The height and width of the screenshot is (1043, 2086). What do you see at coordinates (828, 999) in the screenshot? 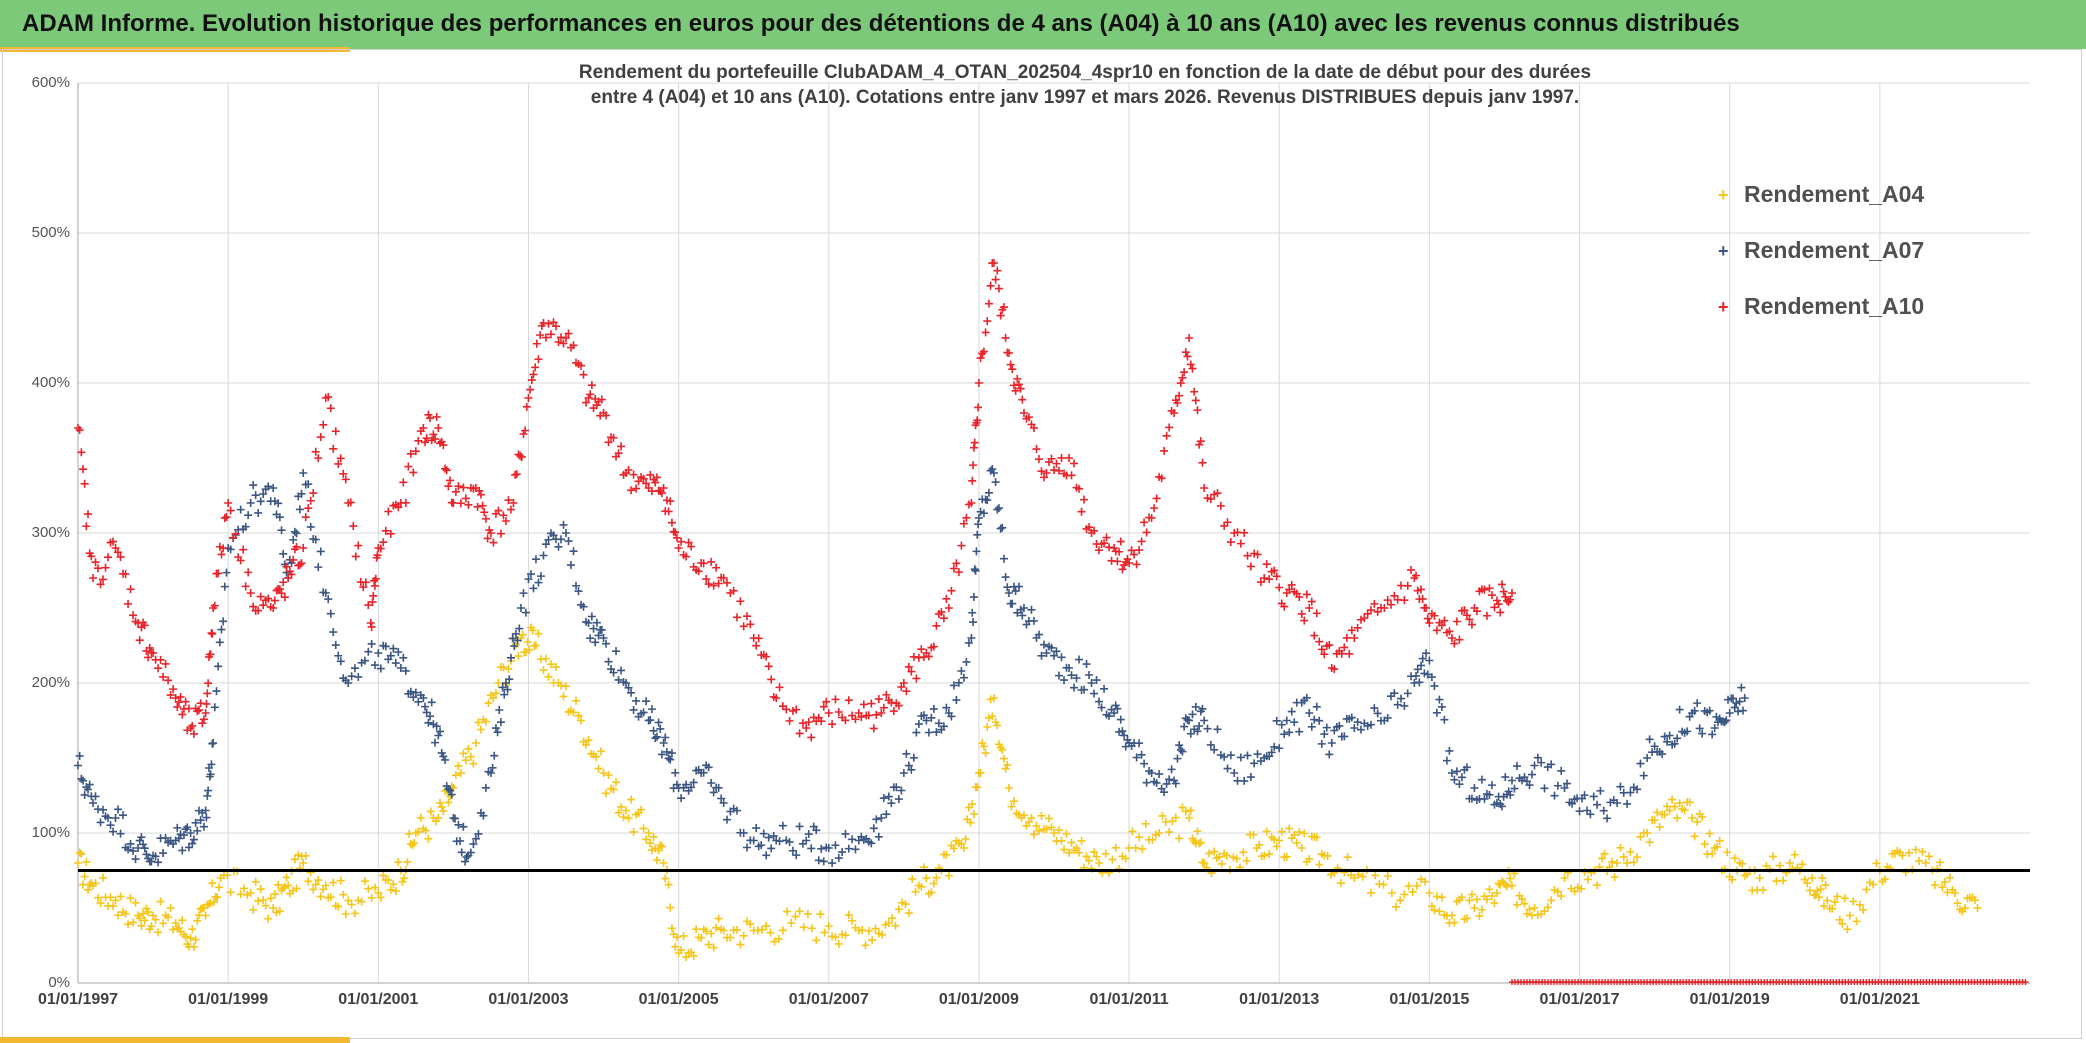
I see `x-tick-label: 01/01/2007` at bounding box center [828, 999].